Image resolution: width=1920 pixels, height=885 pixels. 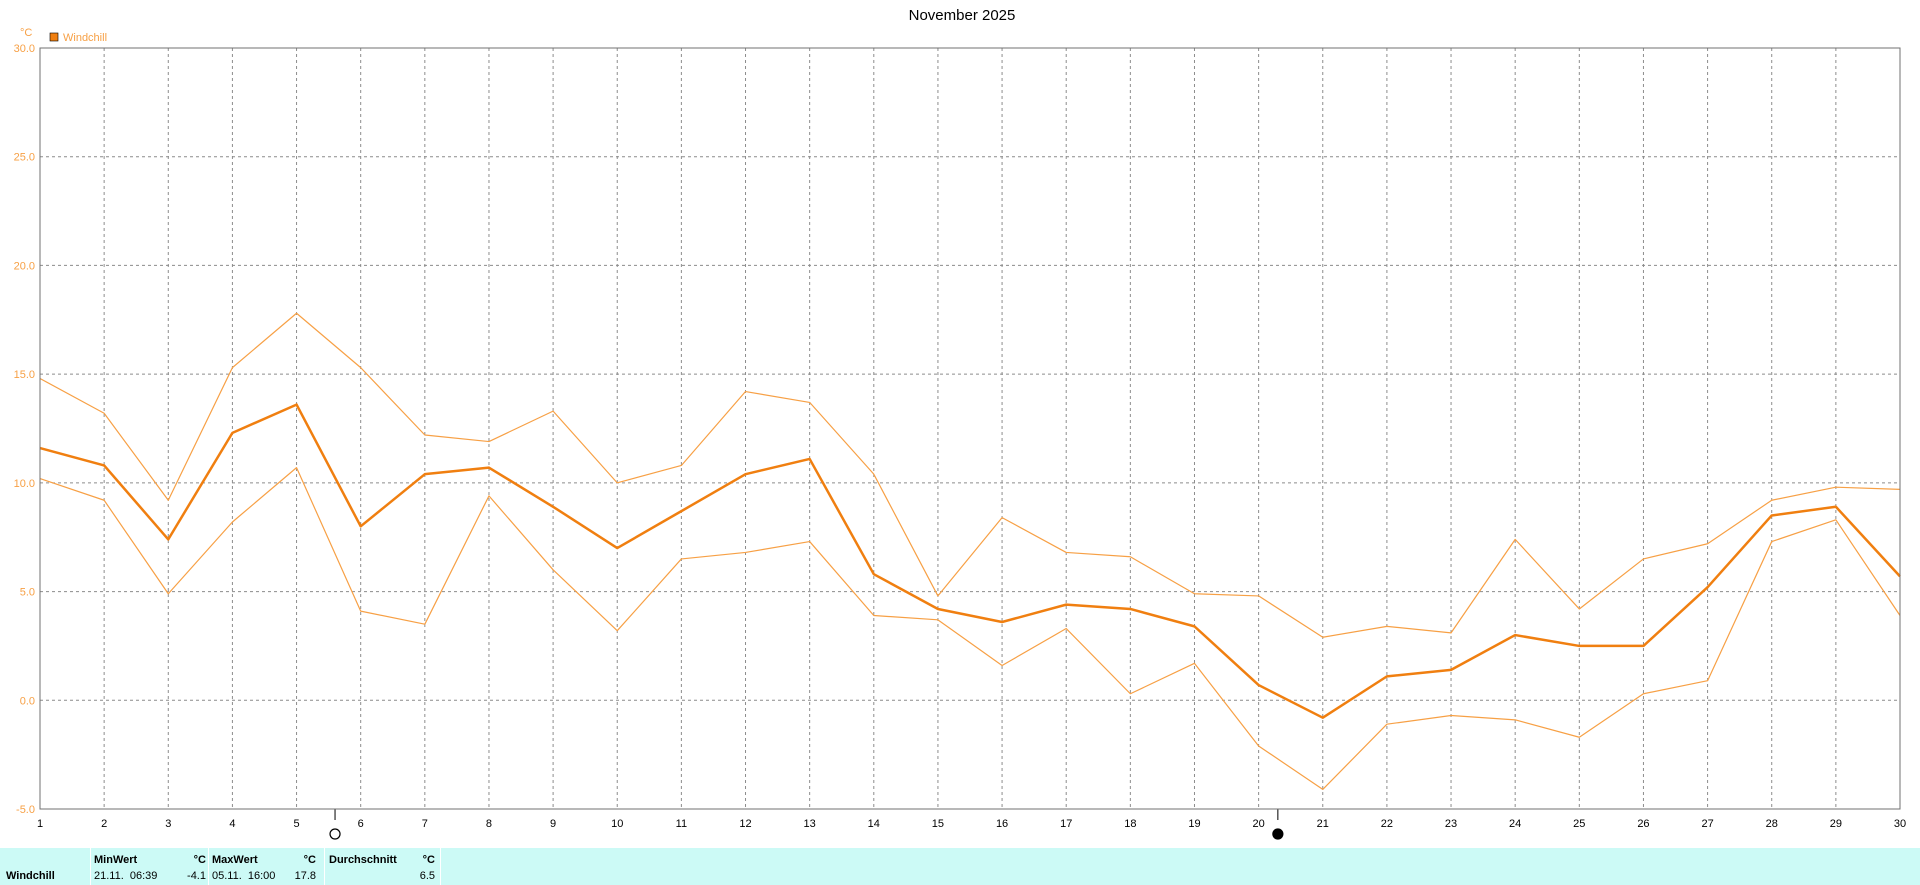 I want to click on x-tick-label: 5, so click(x=296, y=824).